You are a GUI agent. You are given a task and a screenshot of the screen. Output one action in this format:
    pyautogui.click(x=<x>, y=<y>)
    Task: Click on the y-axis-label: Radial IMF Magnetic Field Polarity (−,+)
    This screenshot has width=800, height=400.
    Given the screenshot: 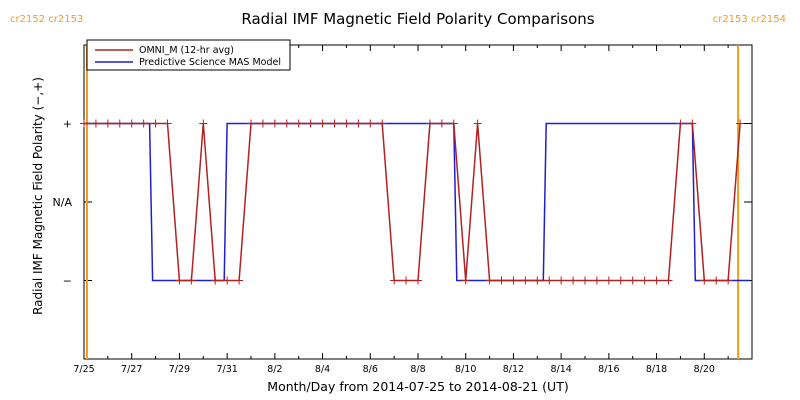 What is the action you would take?
    pyautogui.click(x=38, y=196)
    